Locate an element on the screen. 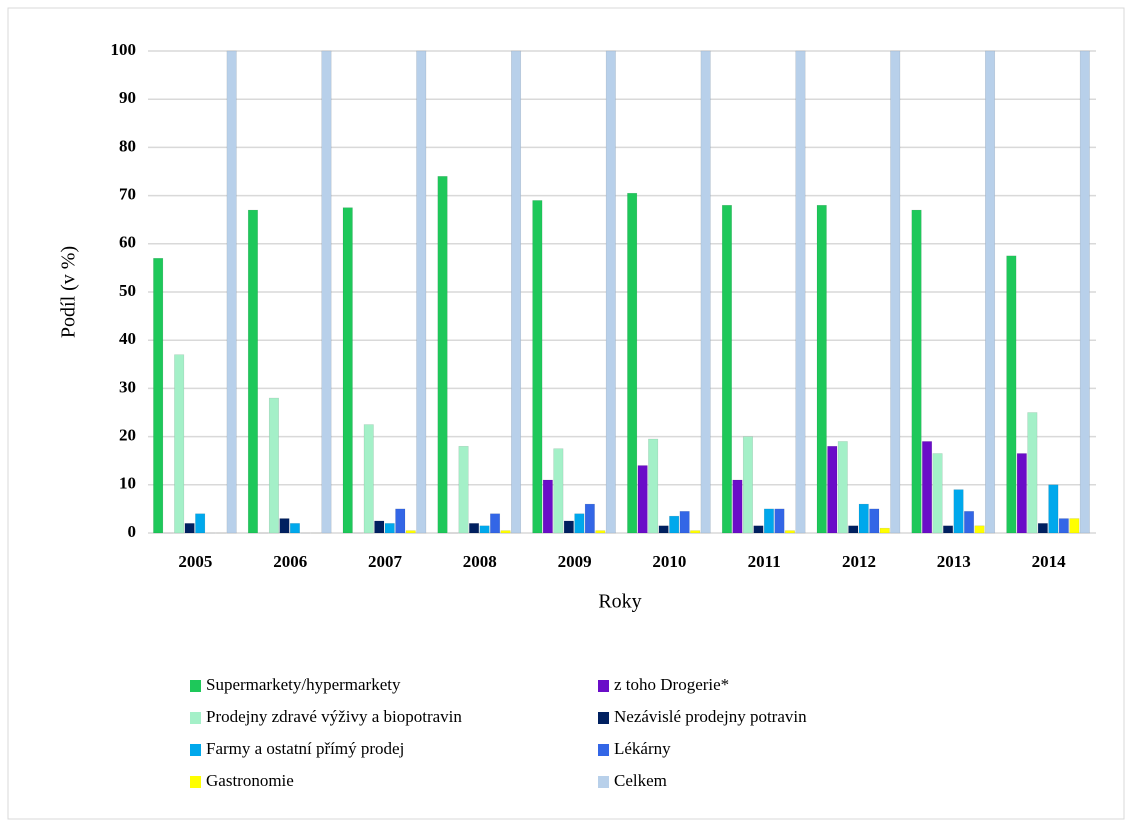  x-tick-label: 2008 is located at coordinates (480, 561).